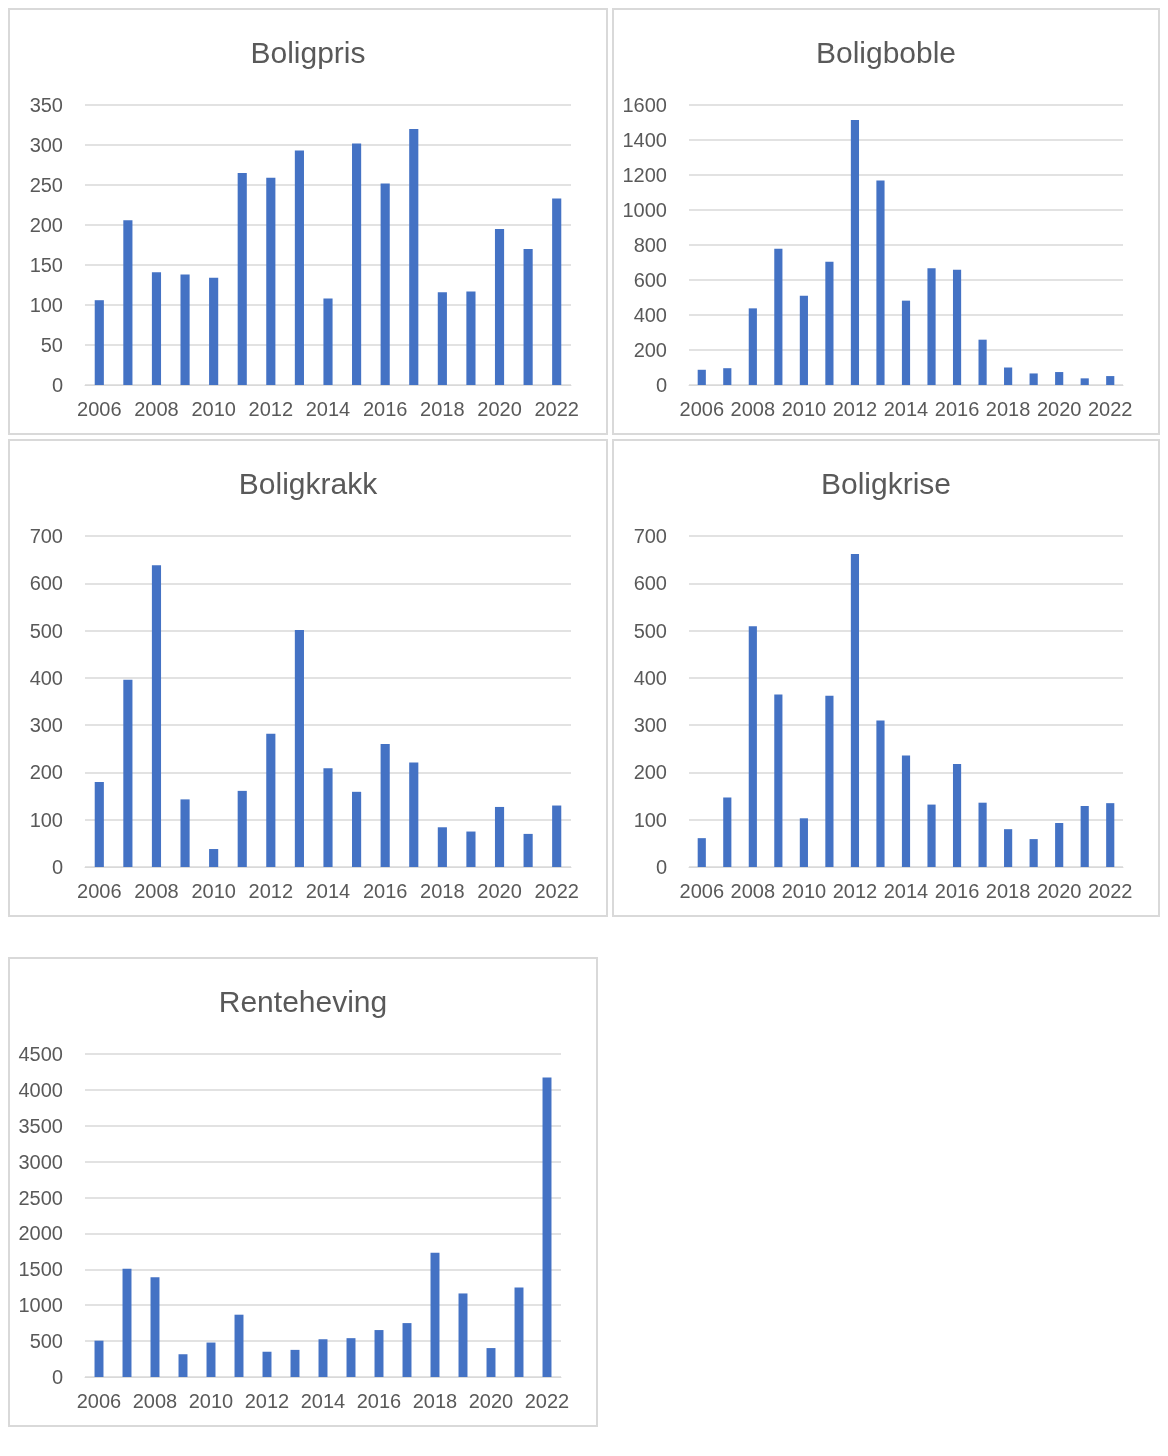  What do you see at coordinates (644, 210) in the screenshot?
I see `y-tick-label: 1000` at bounding box center [644, 210].